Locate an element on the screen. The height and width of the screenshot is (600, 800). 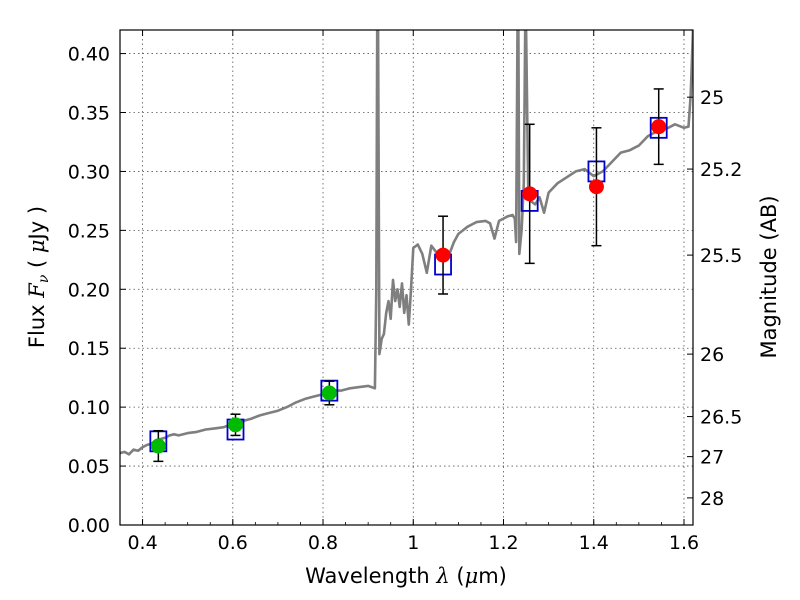
y-axis-title: Flux Fν ( μJy ) is located at coordinates (38, 277).